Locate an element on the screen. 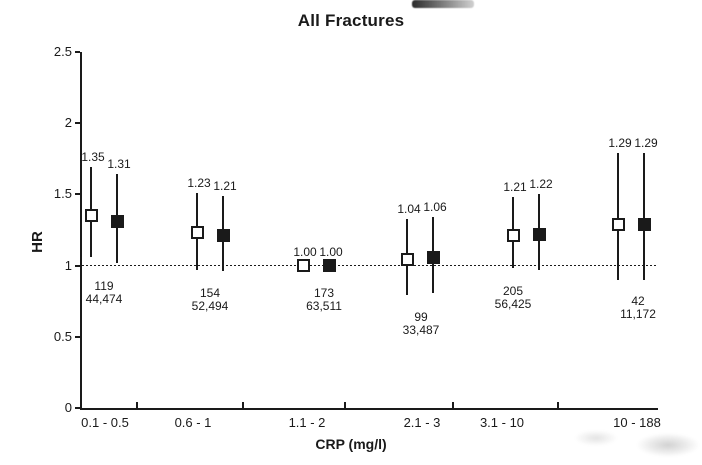 The width and height of the screenshot is (702, 465). y-tick-label: 2.5 is located at coordinates (62, 51).